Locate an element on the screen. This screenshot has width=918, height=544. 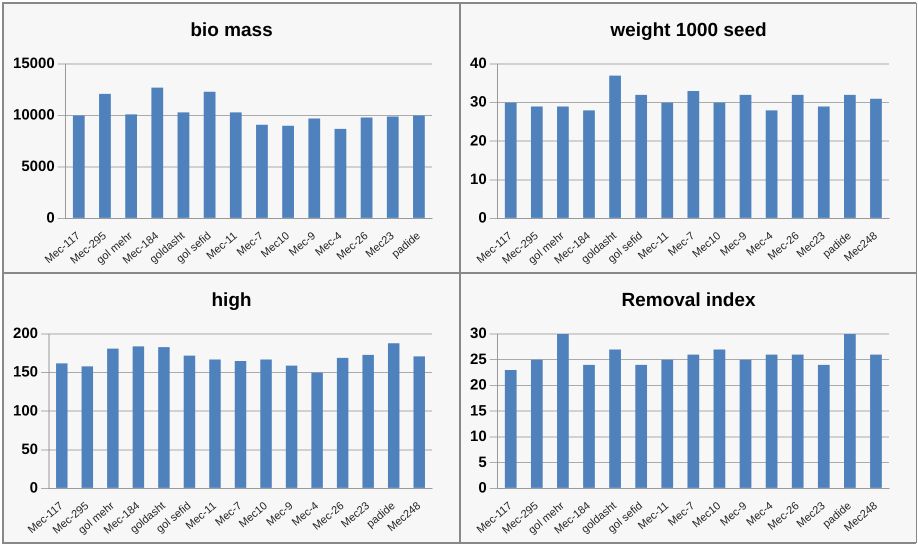
y-tick-label: 100 is located at coordinates (25, 411).